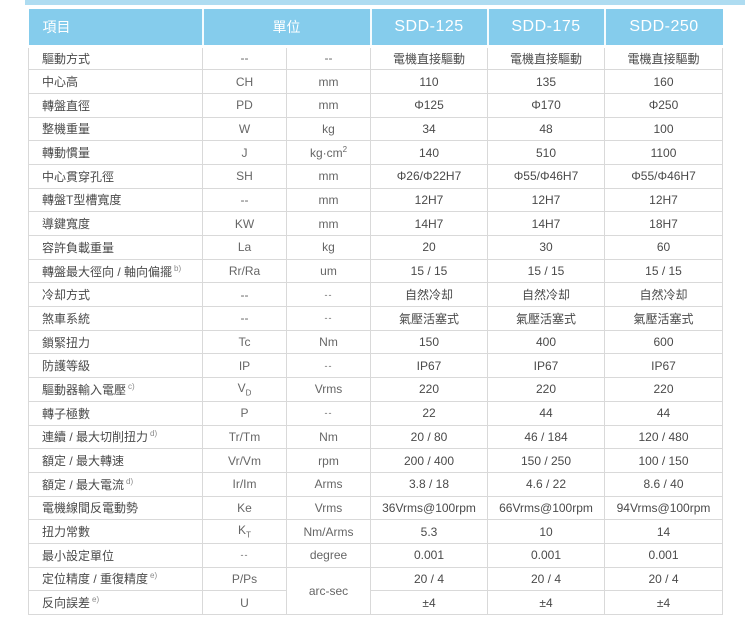 Image resolution: width=750 pixels, height=625 pixels. I want to click on symbol-cell: Vr/Vm, so click(244, 460).